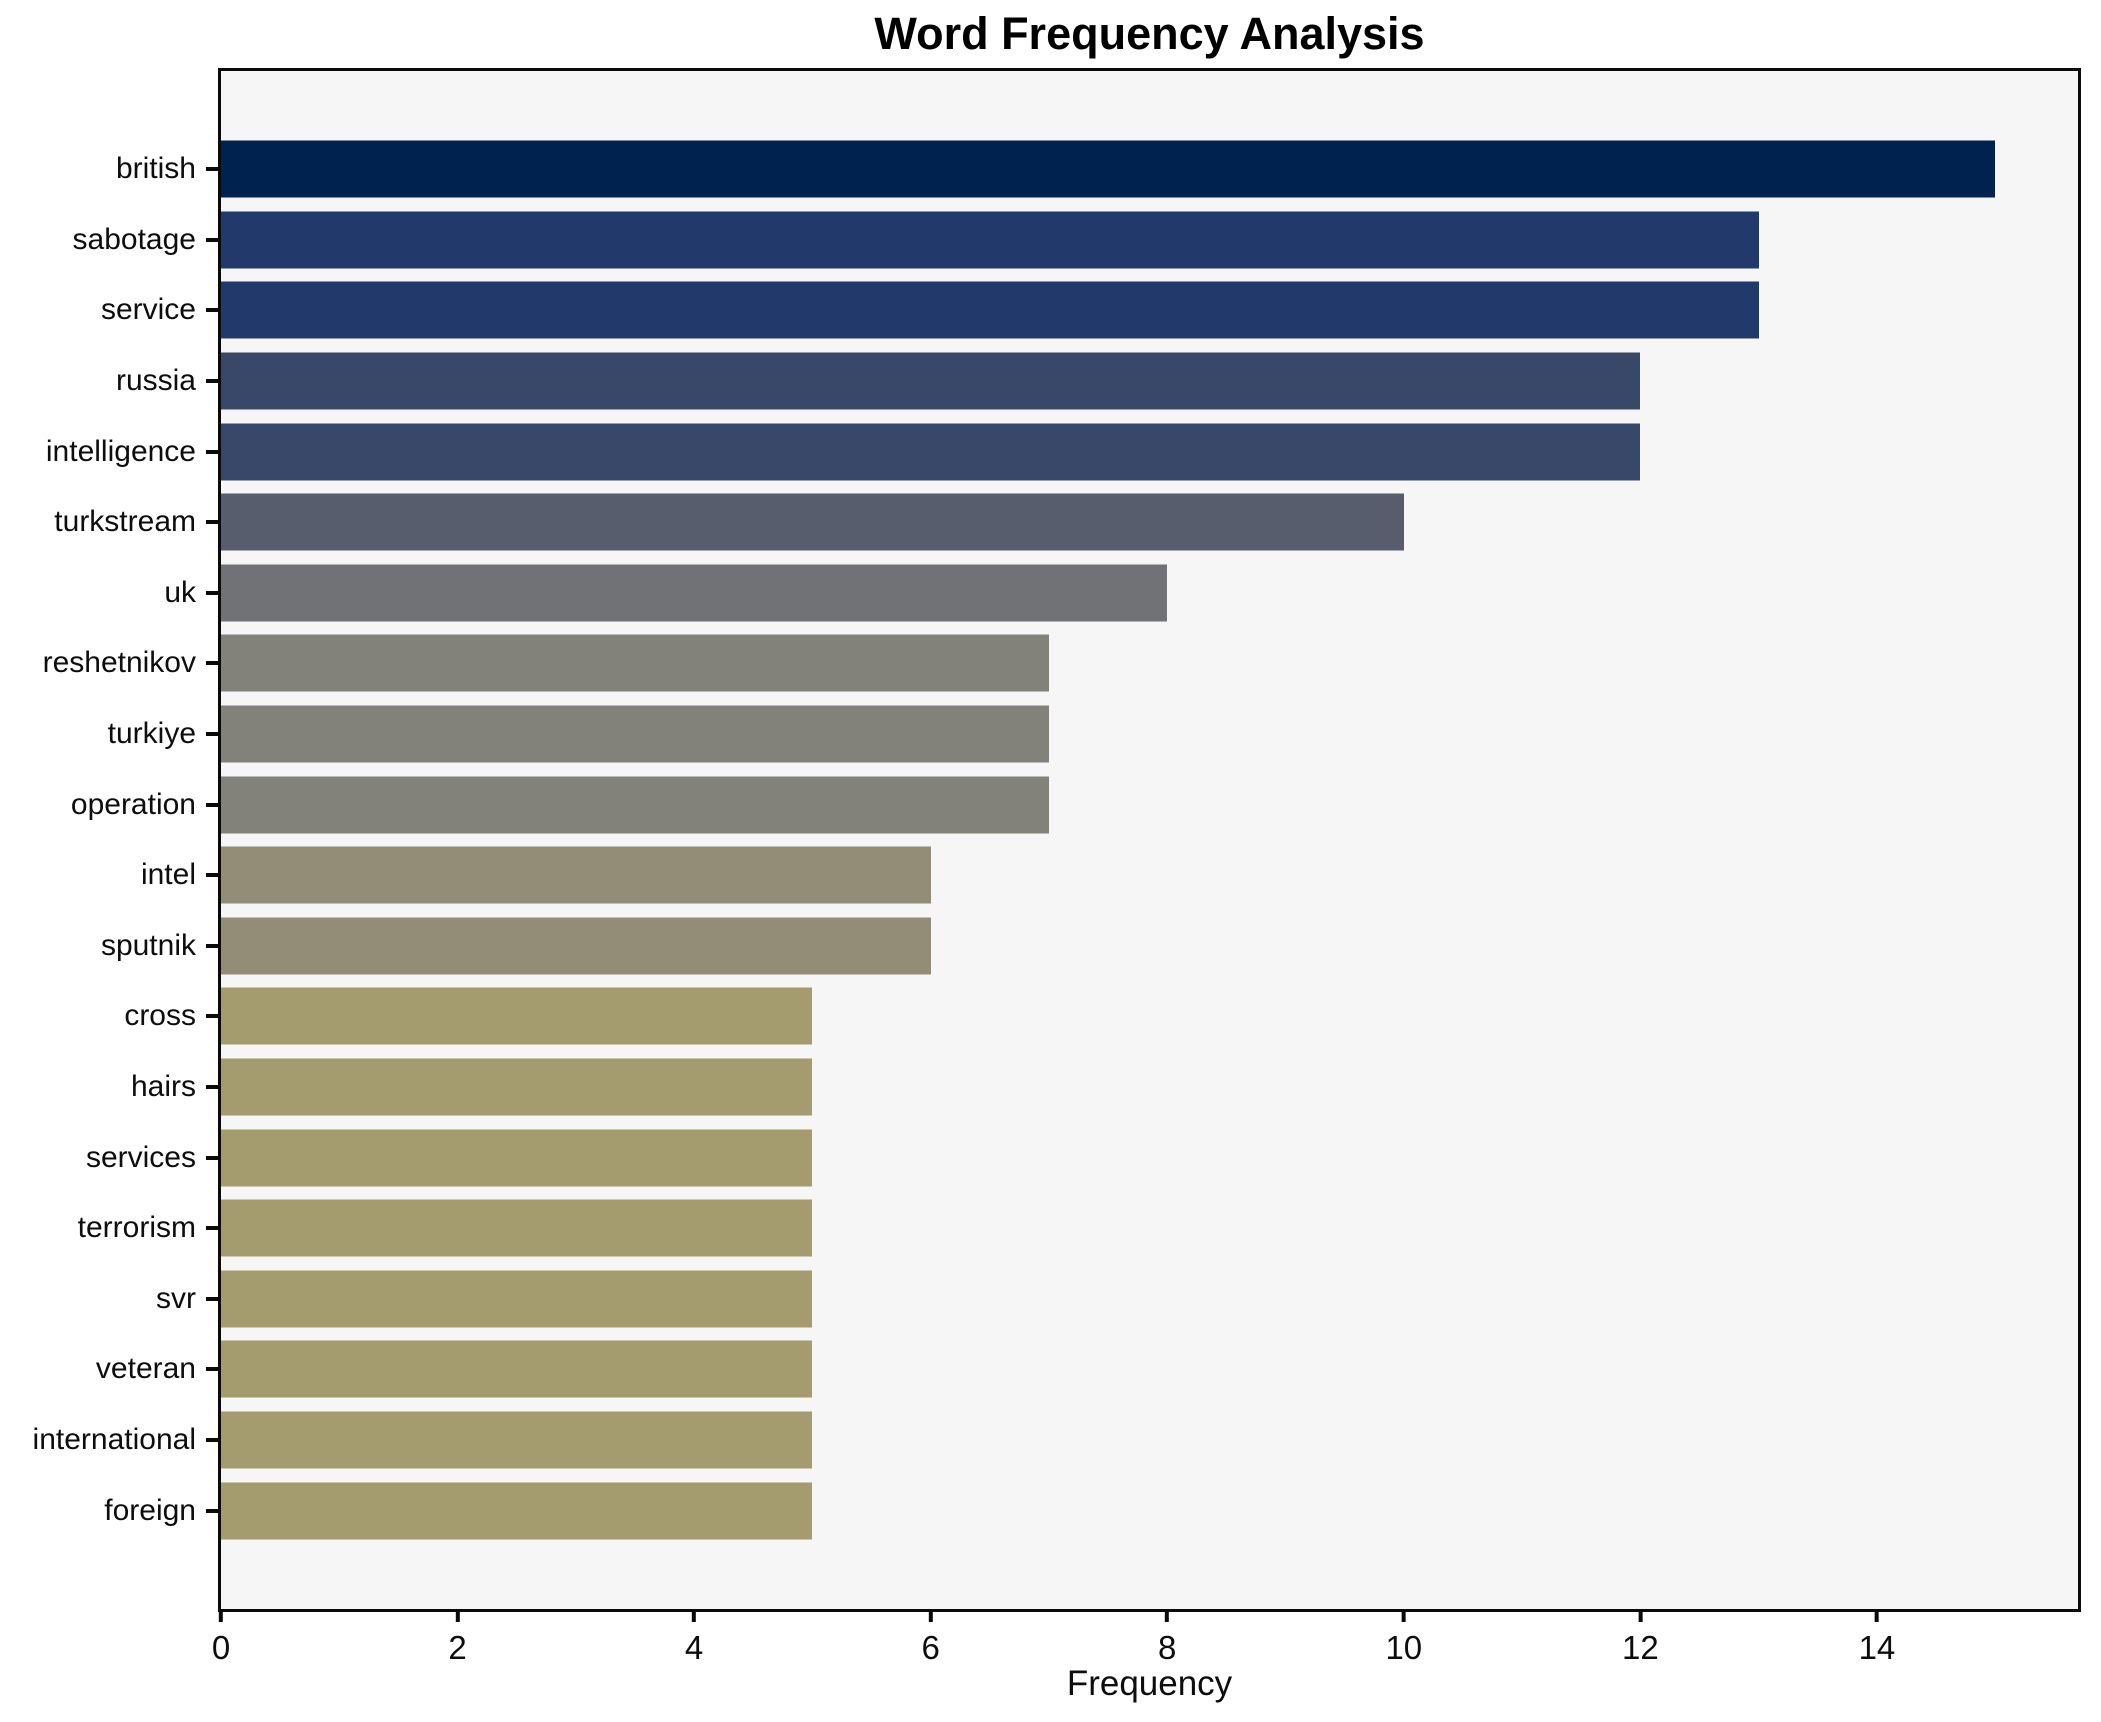  I want to click on chart-title: Word Frequency Analysis, so click(1149, 33).